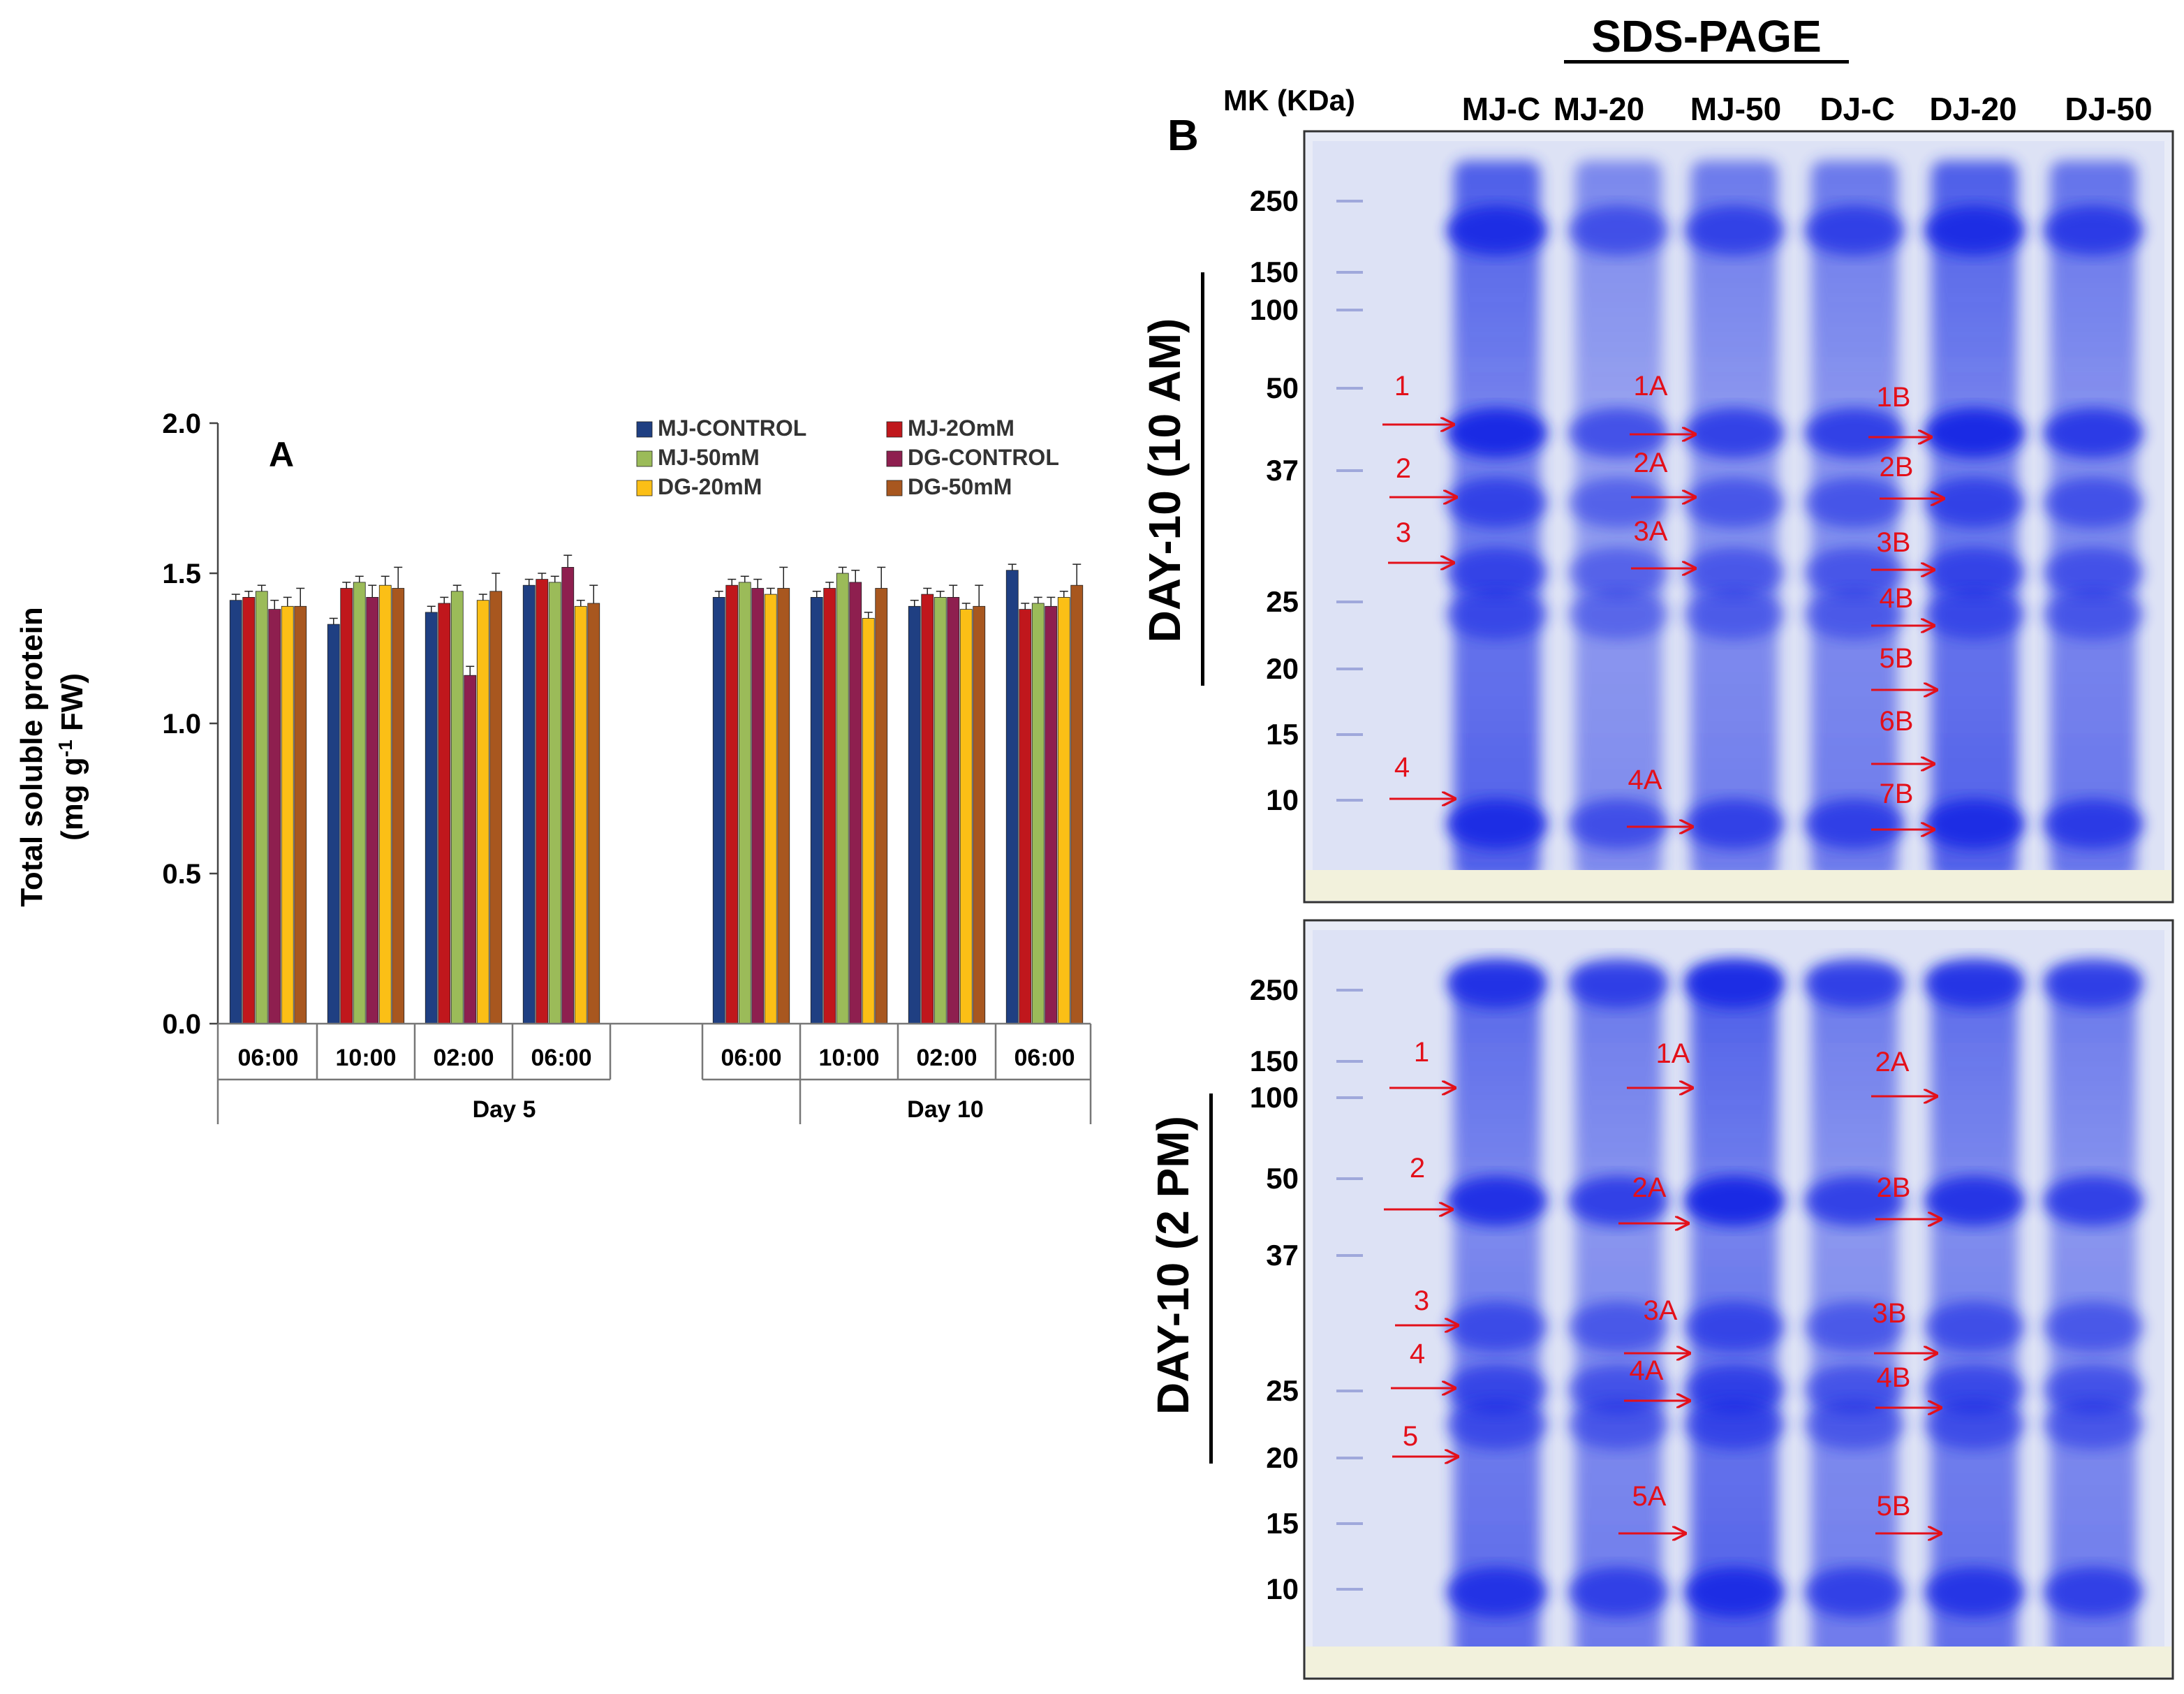 The width and height of the screenshot is (2184, 1694). I want to click on lane-headers: MJ-C MJ-20 MJ-50 DJ-C DJ-20 DJ-50, so click(1808, 109).